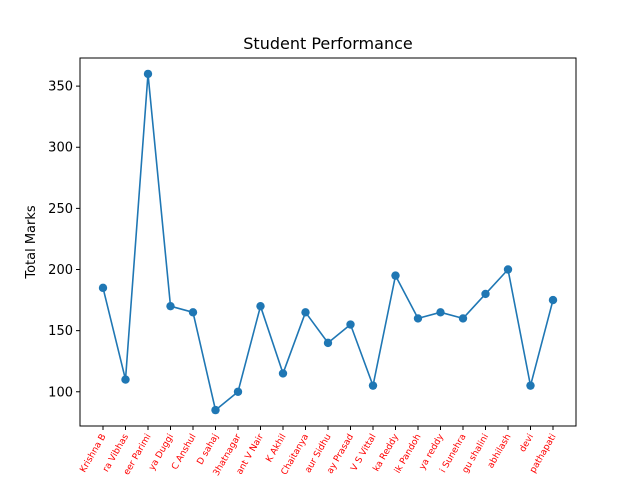 This screenshot has width=640, height=480. I want to click on chart-title: Student Performance, so click(327, 43).